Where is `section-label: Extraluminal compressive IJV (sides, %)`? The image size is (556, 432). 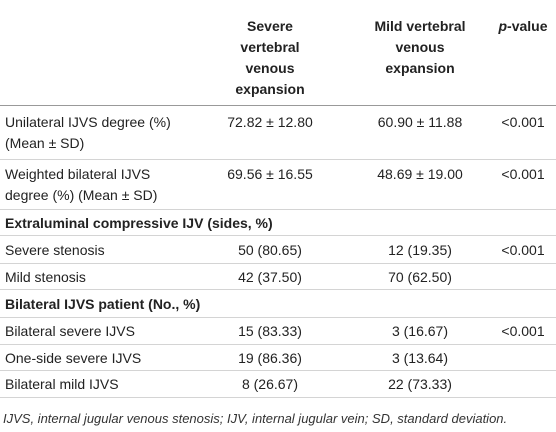 section-label: Extraluminal compressive IJV (sides, %) is located at coordinates (139, 223).